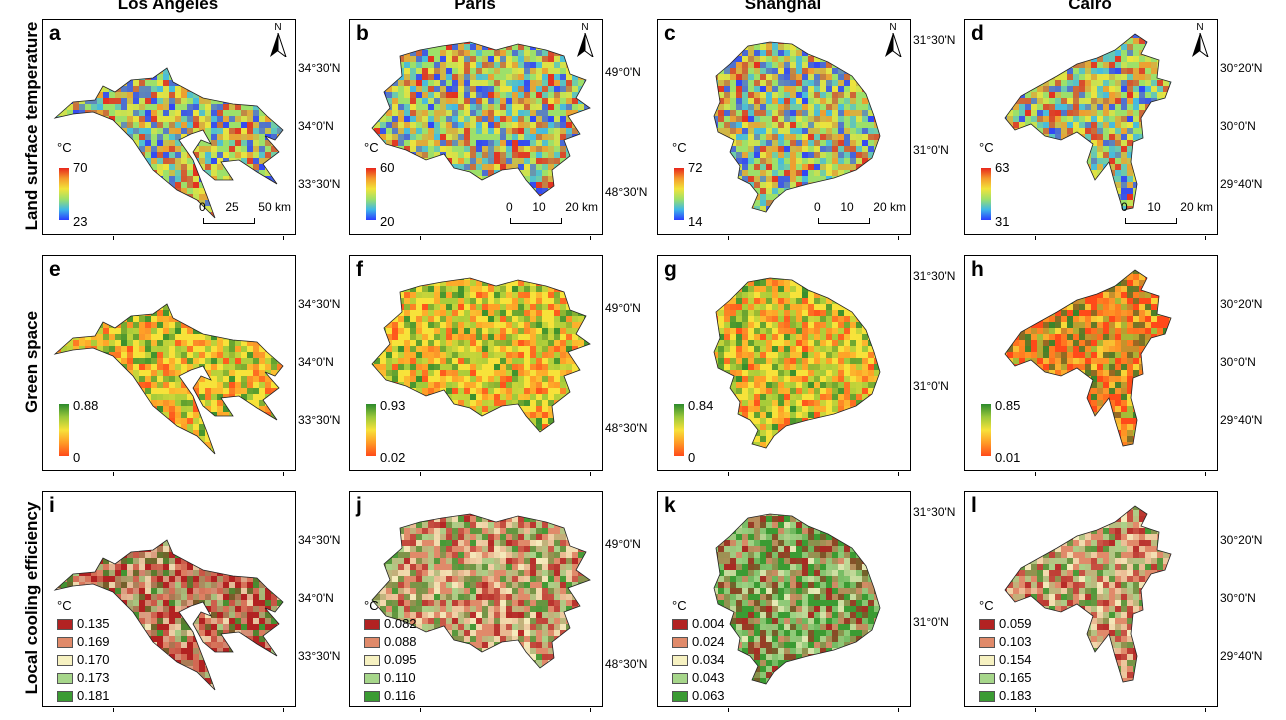 Image resolution: width=1286 pixels, height=720 pixels. What do you see at coordinates (232, 207) in the screenshot?
I see `scale-label-1: 25` at bounding box center [232, 207].